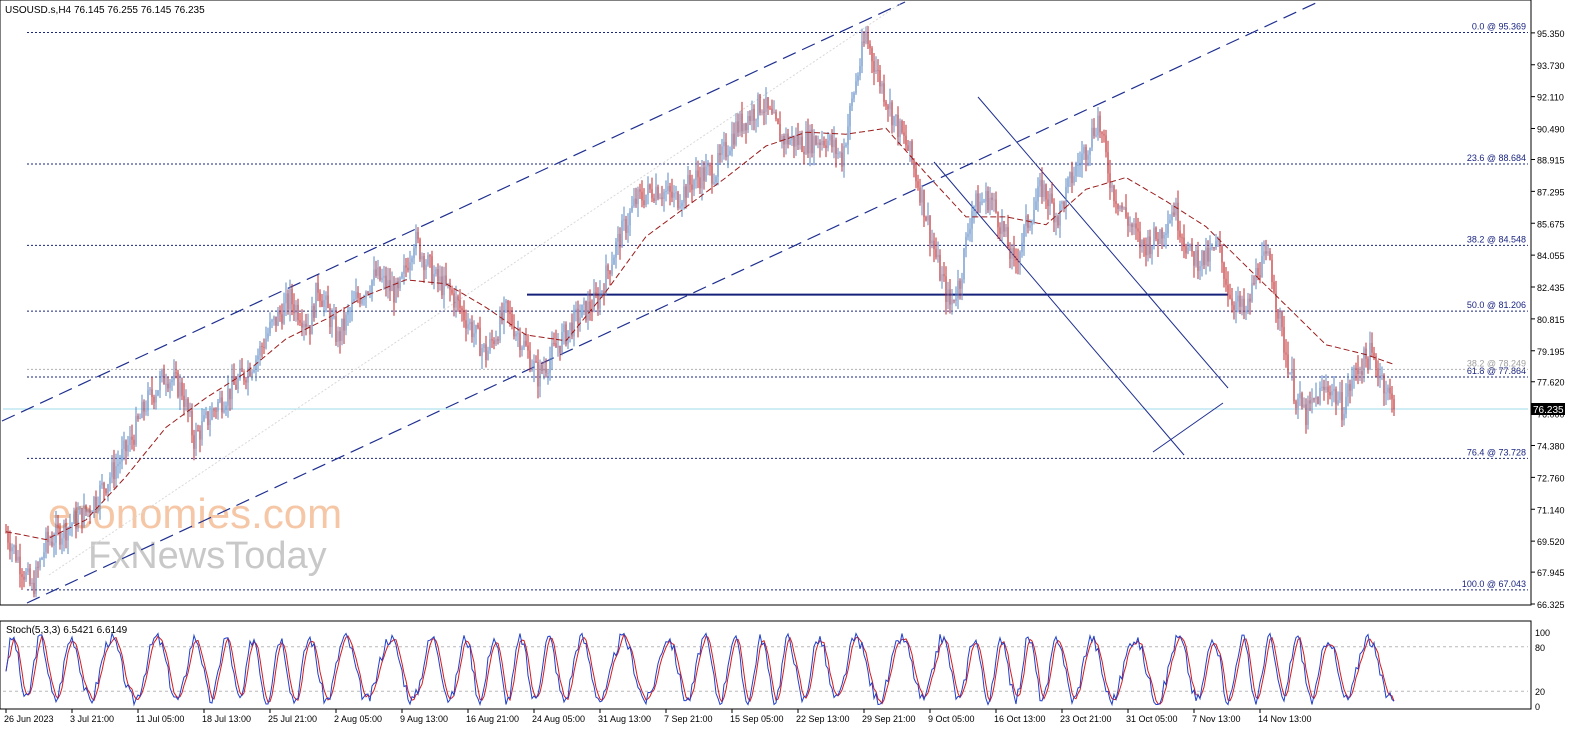 The height and width of the screenshot is (748, 1596). Describe the element at coordinates (1551, 224) in the screenshot. I see `price-tick-label: 85.675` at that location.